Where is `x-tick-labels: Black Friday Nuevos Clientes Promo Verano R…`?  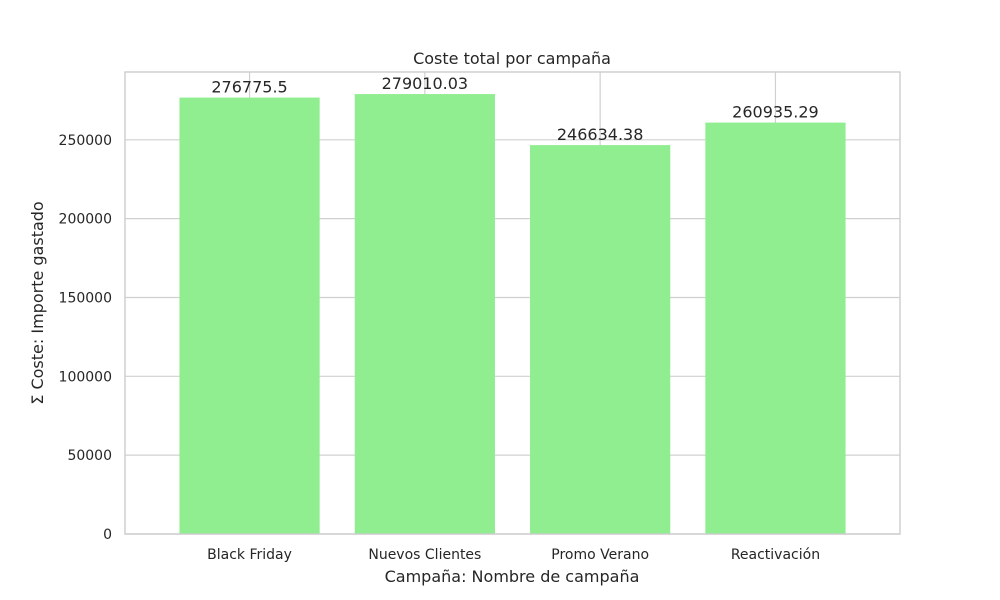 x-tick-labels: Black Friday Nuevos Clientes Promo Verano R… is located at coordinates (513, 555).